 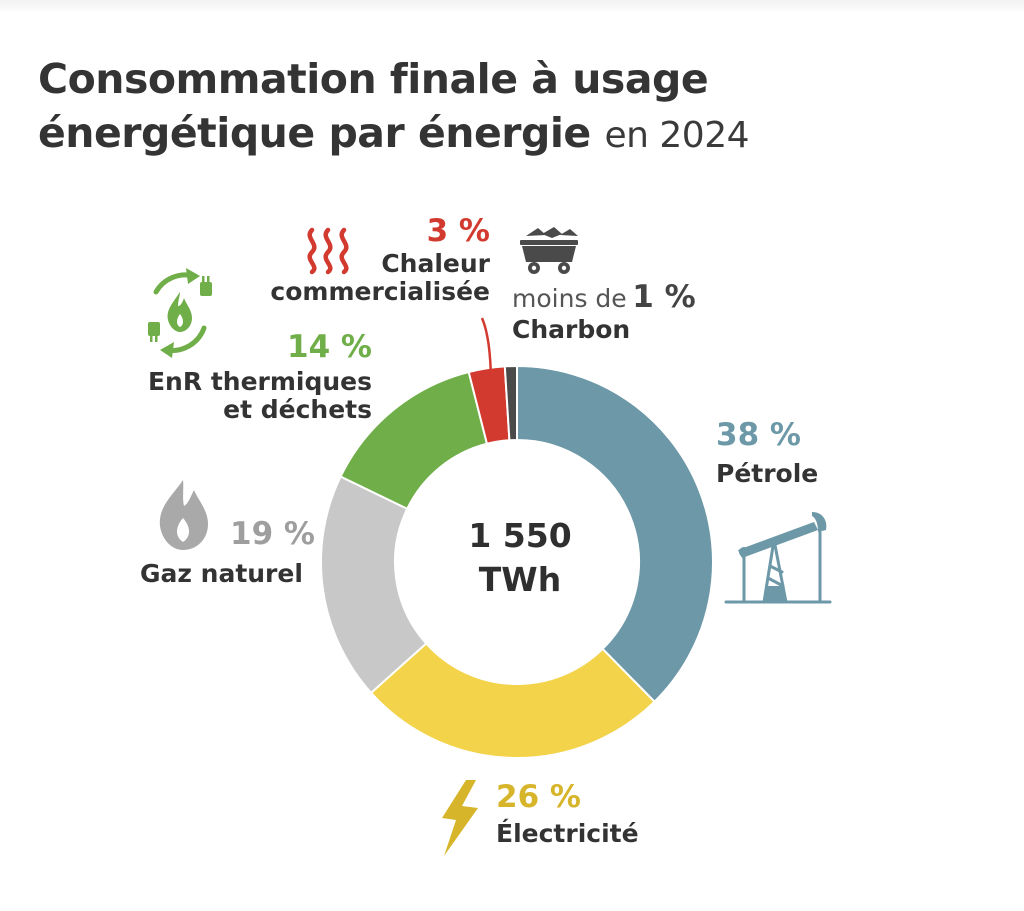 What do you see at coordinates (373, 79) in the screenshot?
I see `title-line-1: Consommation finale à usage` at bounding box center [373, 79].